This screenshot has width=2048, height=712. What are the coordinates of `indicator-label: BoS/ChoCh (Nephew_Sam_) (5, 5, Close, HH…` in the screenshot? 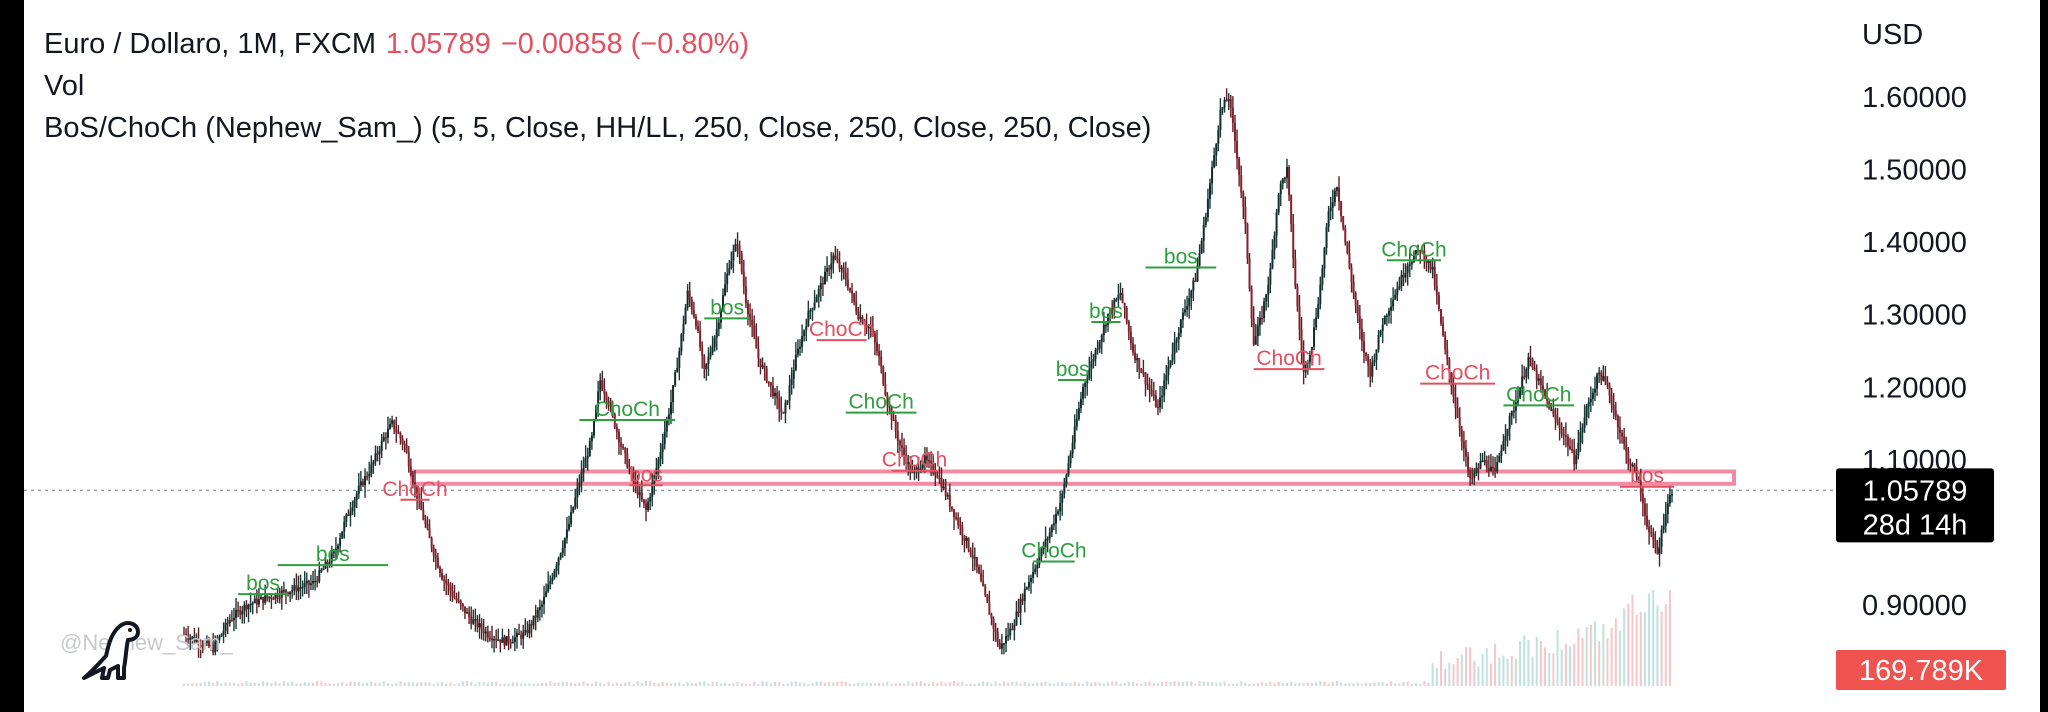 It's located at (598, 128).